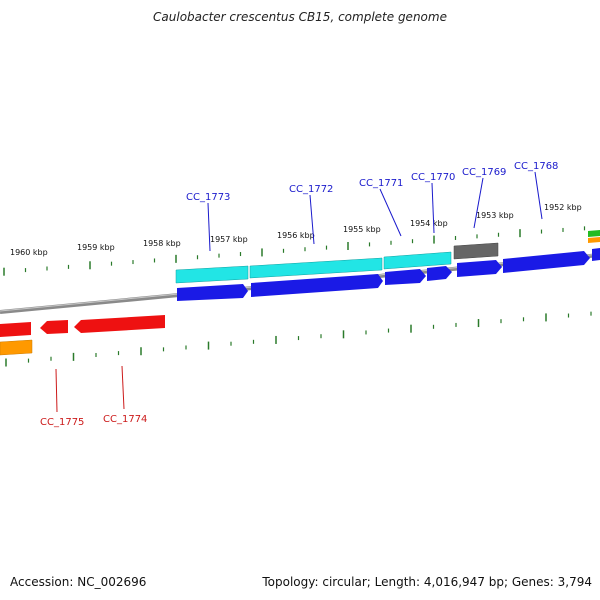  I want to click on cds-feature-cc1772, so click(317, 285).